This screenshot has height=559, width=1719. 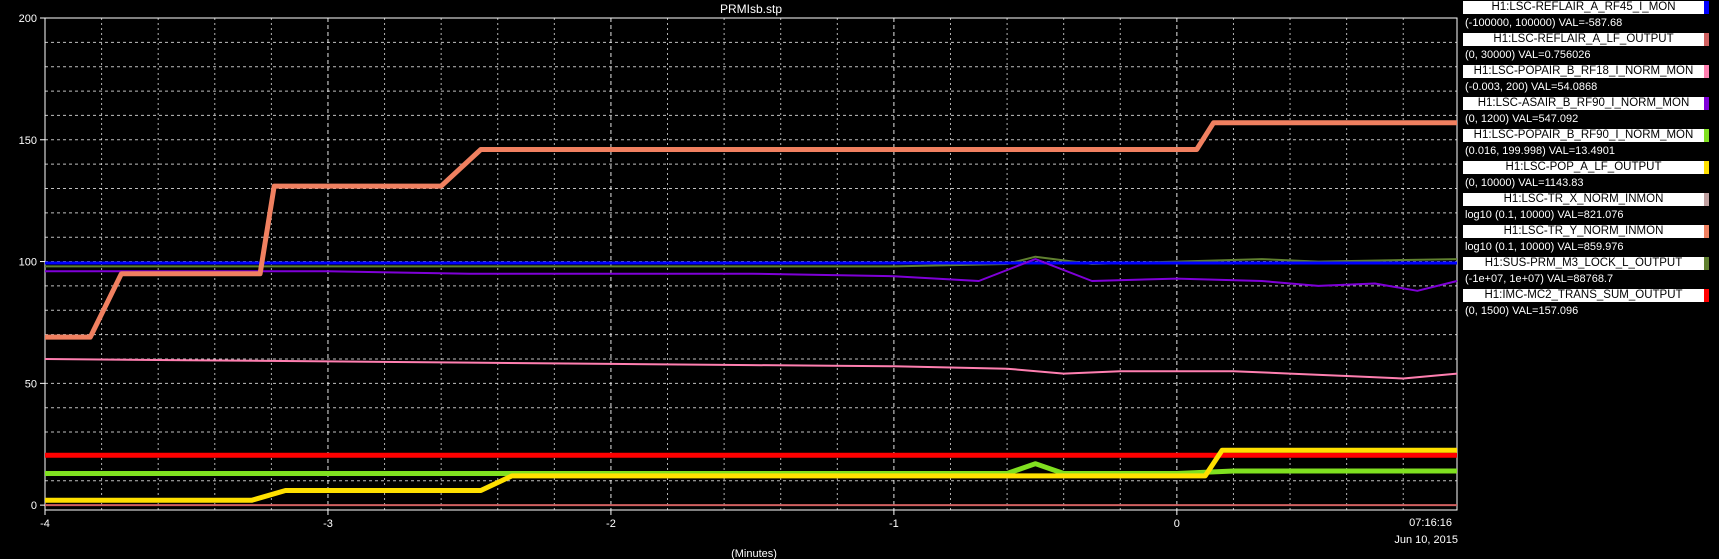 I want to click on legend-series-range: (0, 10000) VAL=1143.83, so click(x=1524, y=183).